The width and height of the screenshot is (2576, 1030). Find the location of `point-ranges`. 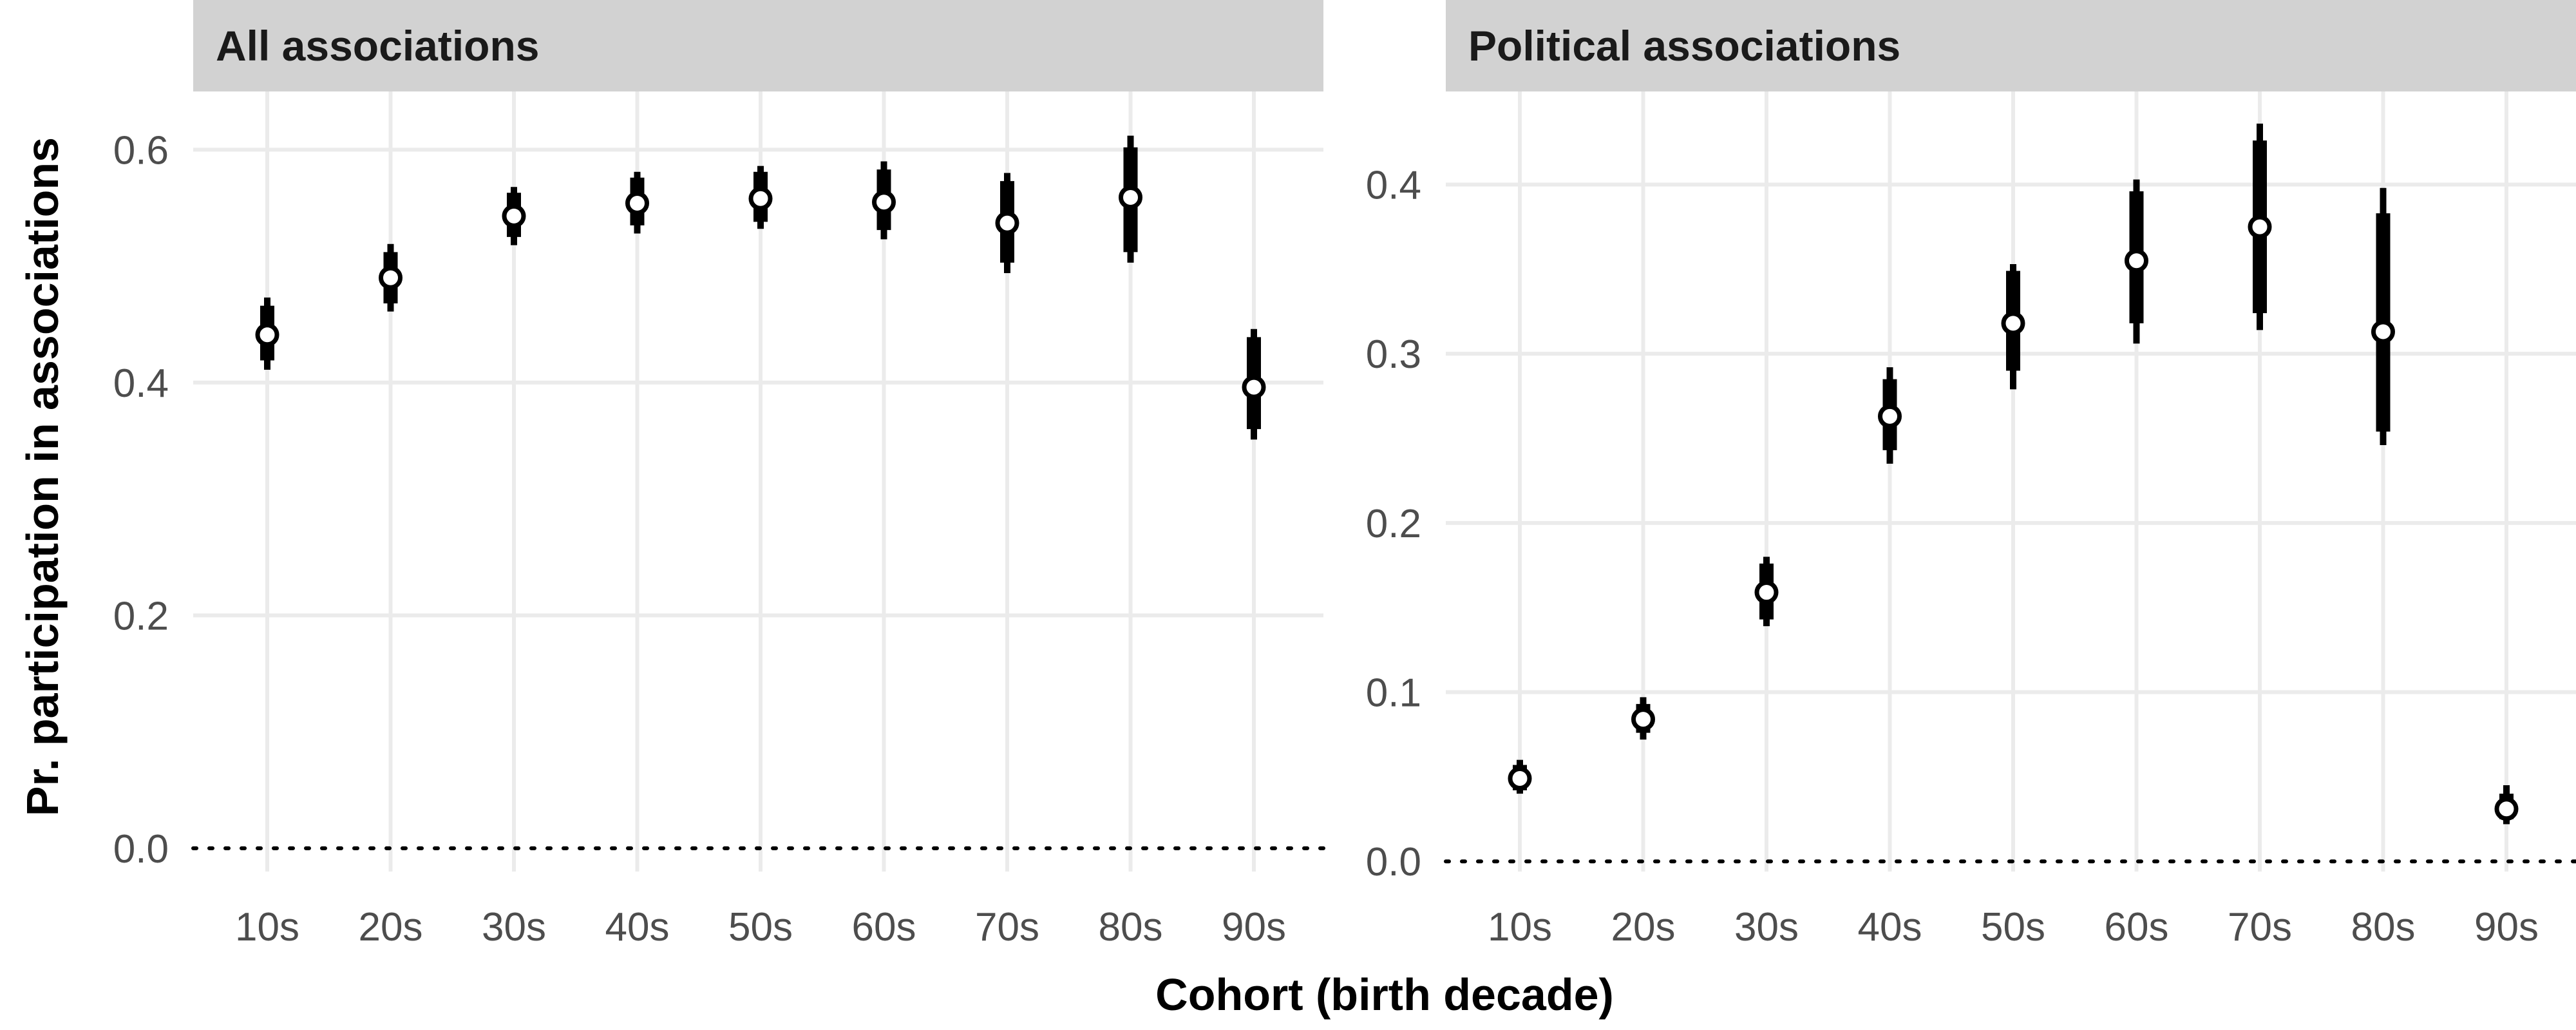

point-ranges is located at coordinates (760, 287).